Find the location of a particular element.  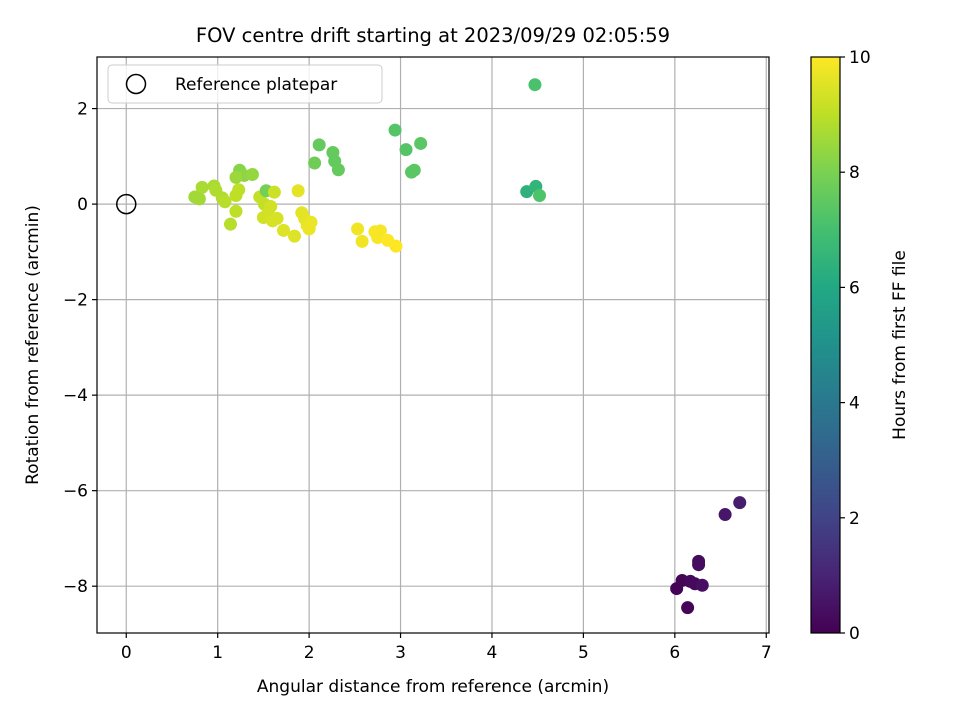

x-tick-label: 7 is located at coordinates (766, 653).